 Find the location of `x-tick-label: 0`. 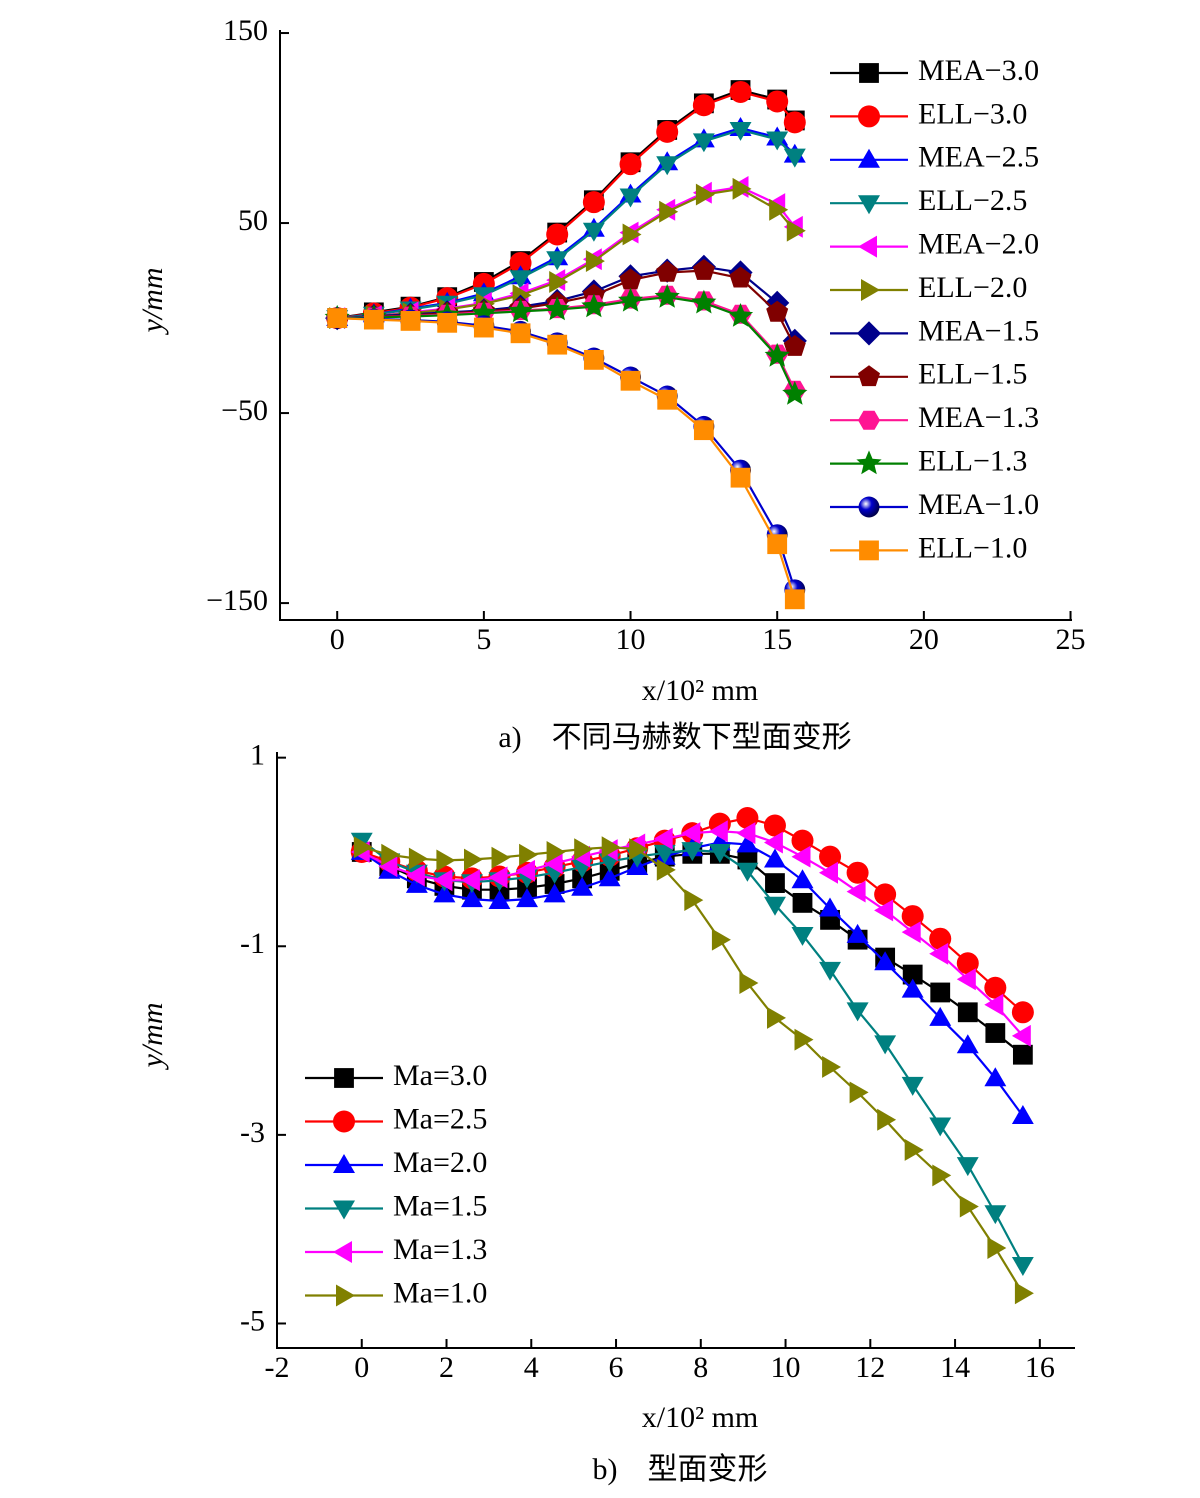

x-tick-label: 0 is located at coordinates (361, 1367).